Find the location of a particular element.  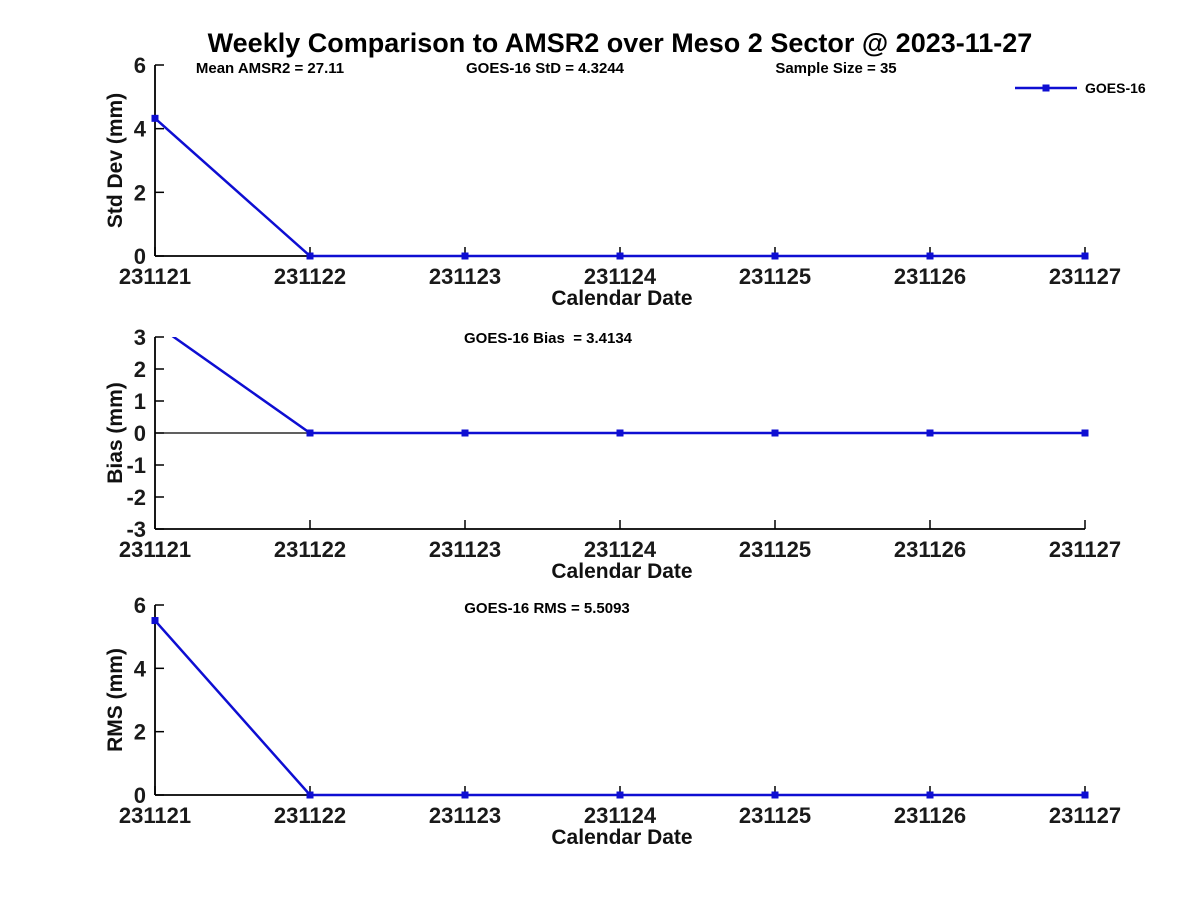

data-line is located at coordinates (619, 187).